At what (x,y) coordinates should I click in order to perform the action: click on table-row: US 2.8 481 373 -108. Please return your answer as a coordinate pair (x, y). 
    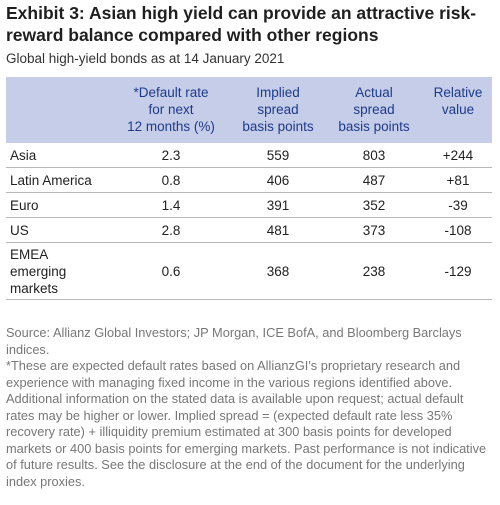
    Looking at the image, I should click on (249, 230).